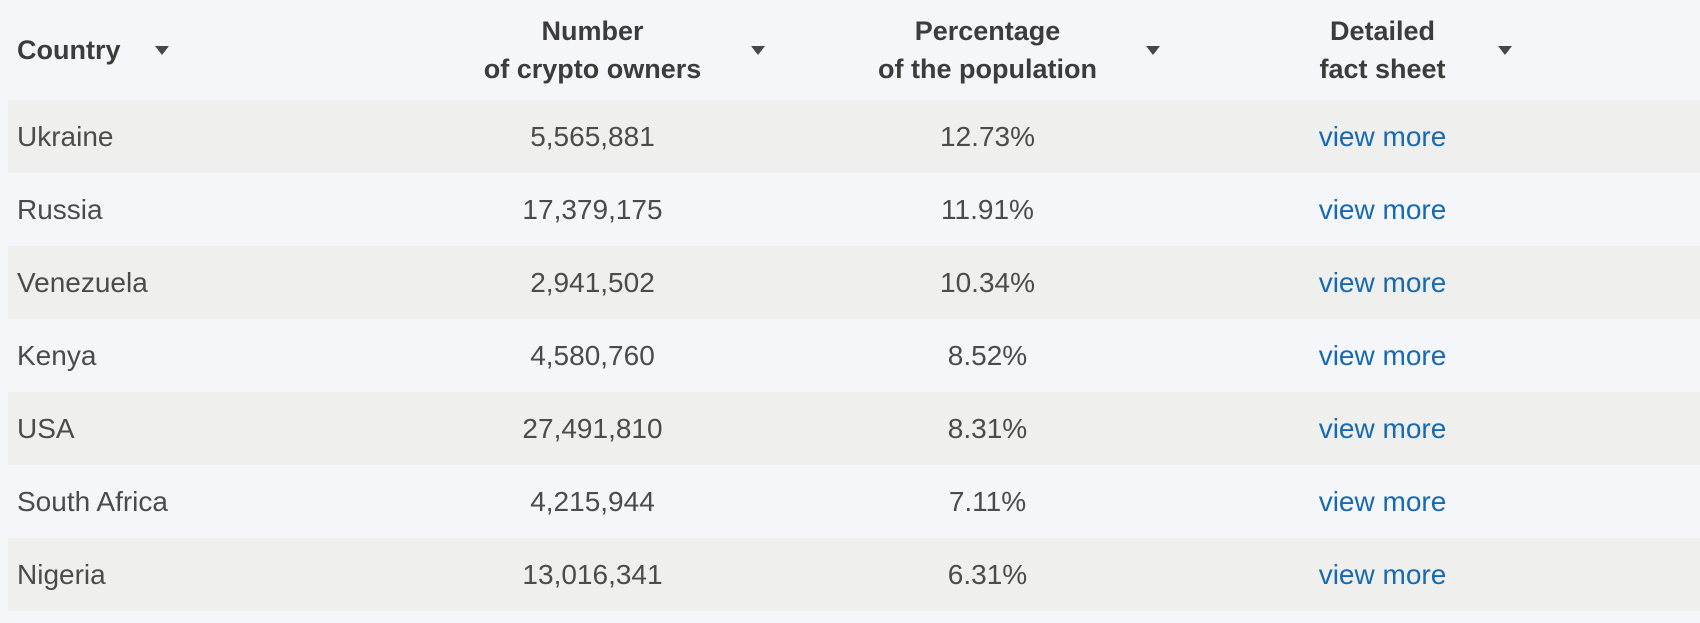  What do you see at coordinates (61, 574) in the screenshot?
I see `country-cell: Nigeria` at bounding box center [61, 574].